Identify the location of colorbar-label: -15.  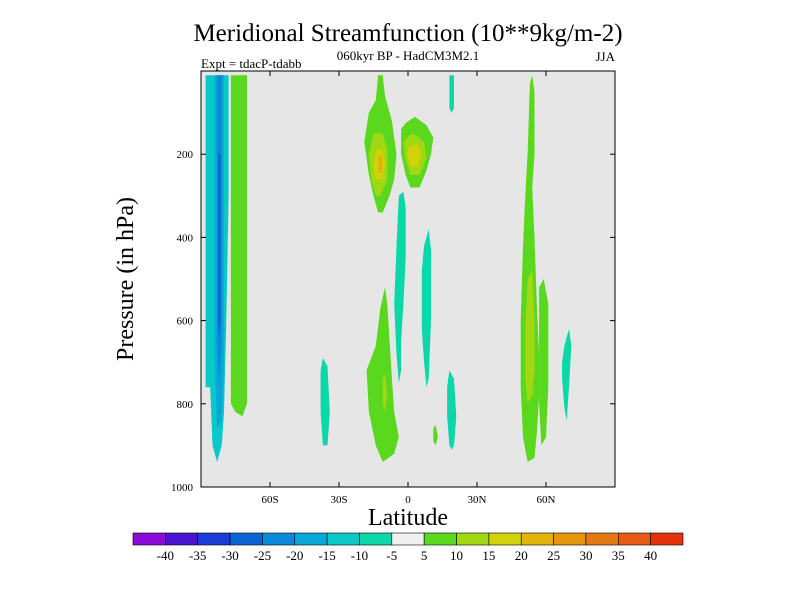
(326, 555).